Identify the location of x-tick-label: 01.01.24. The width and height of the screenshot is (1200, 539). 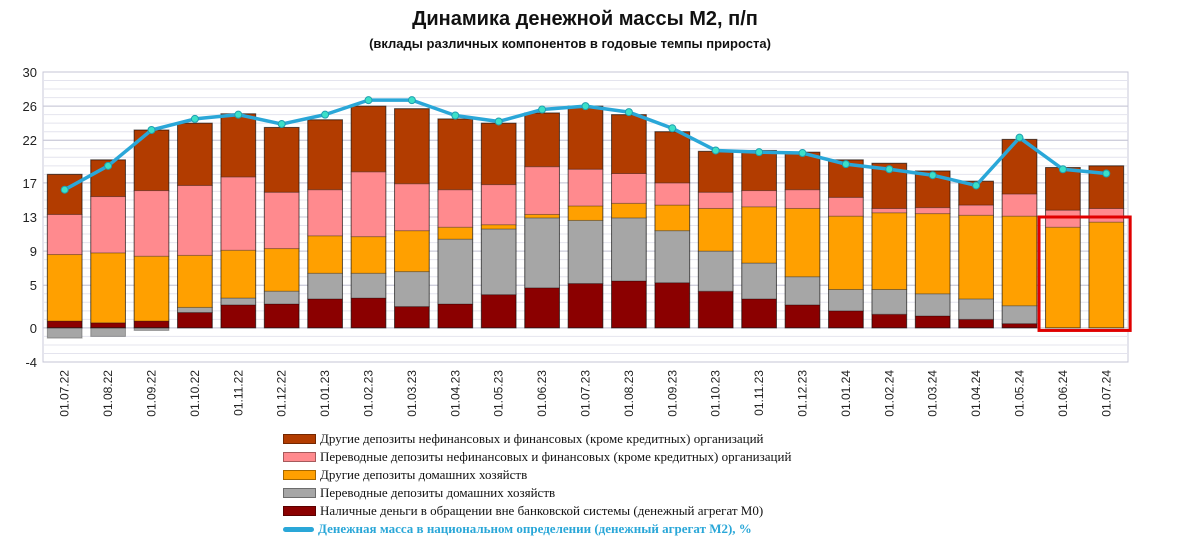
(846, 393).